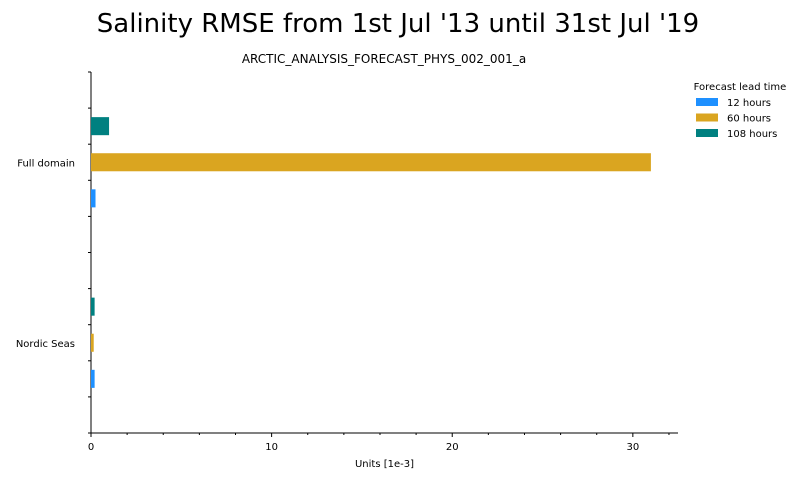 This screenshot has height=478, width=805. I want to click on legend-items: 12 hours 60 hours 108 hours, so click(736, 119).